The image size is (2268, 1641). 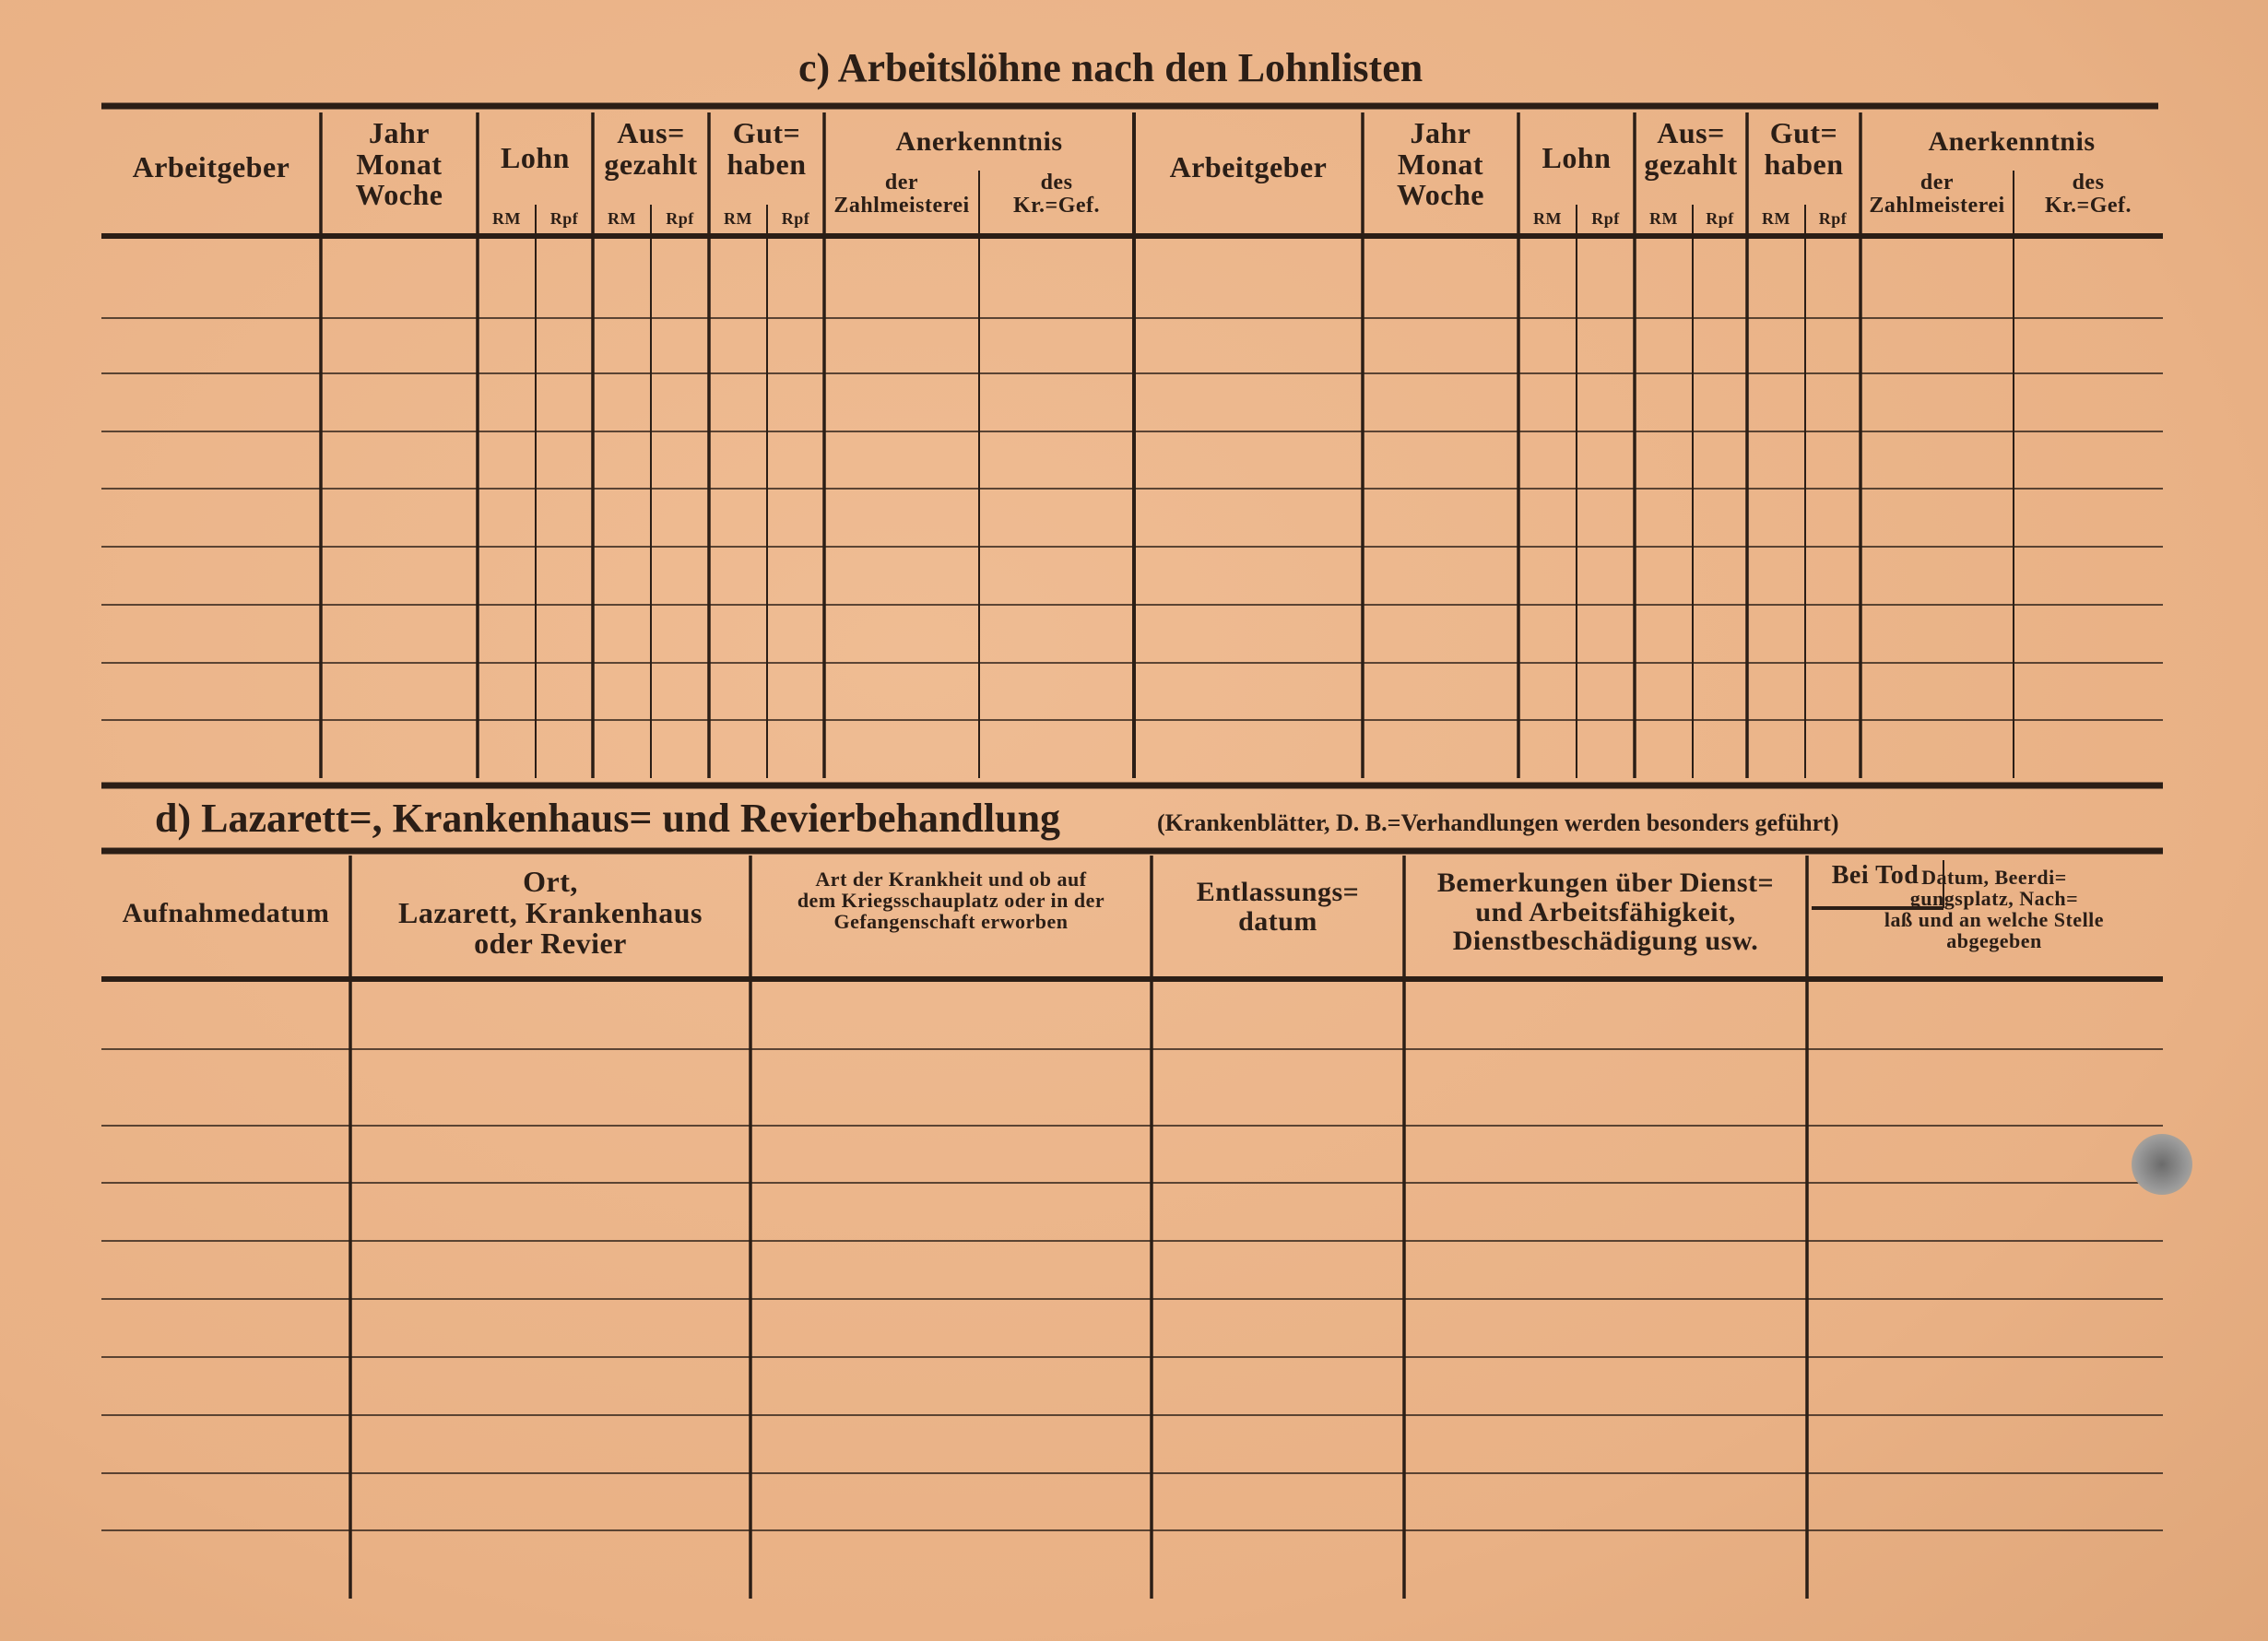 I want to click on punch-hole, so click(x=2162, y=1164).